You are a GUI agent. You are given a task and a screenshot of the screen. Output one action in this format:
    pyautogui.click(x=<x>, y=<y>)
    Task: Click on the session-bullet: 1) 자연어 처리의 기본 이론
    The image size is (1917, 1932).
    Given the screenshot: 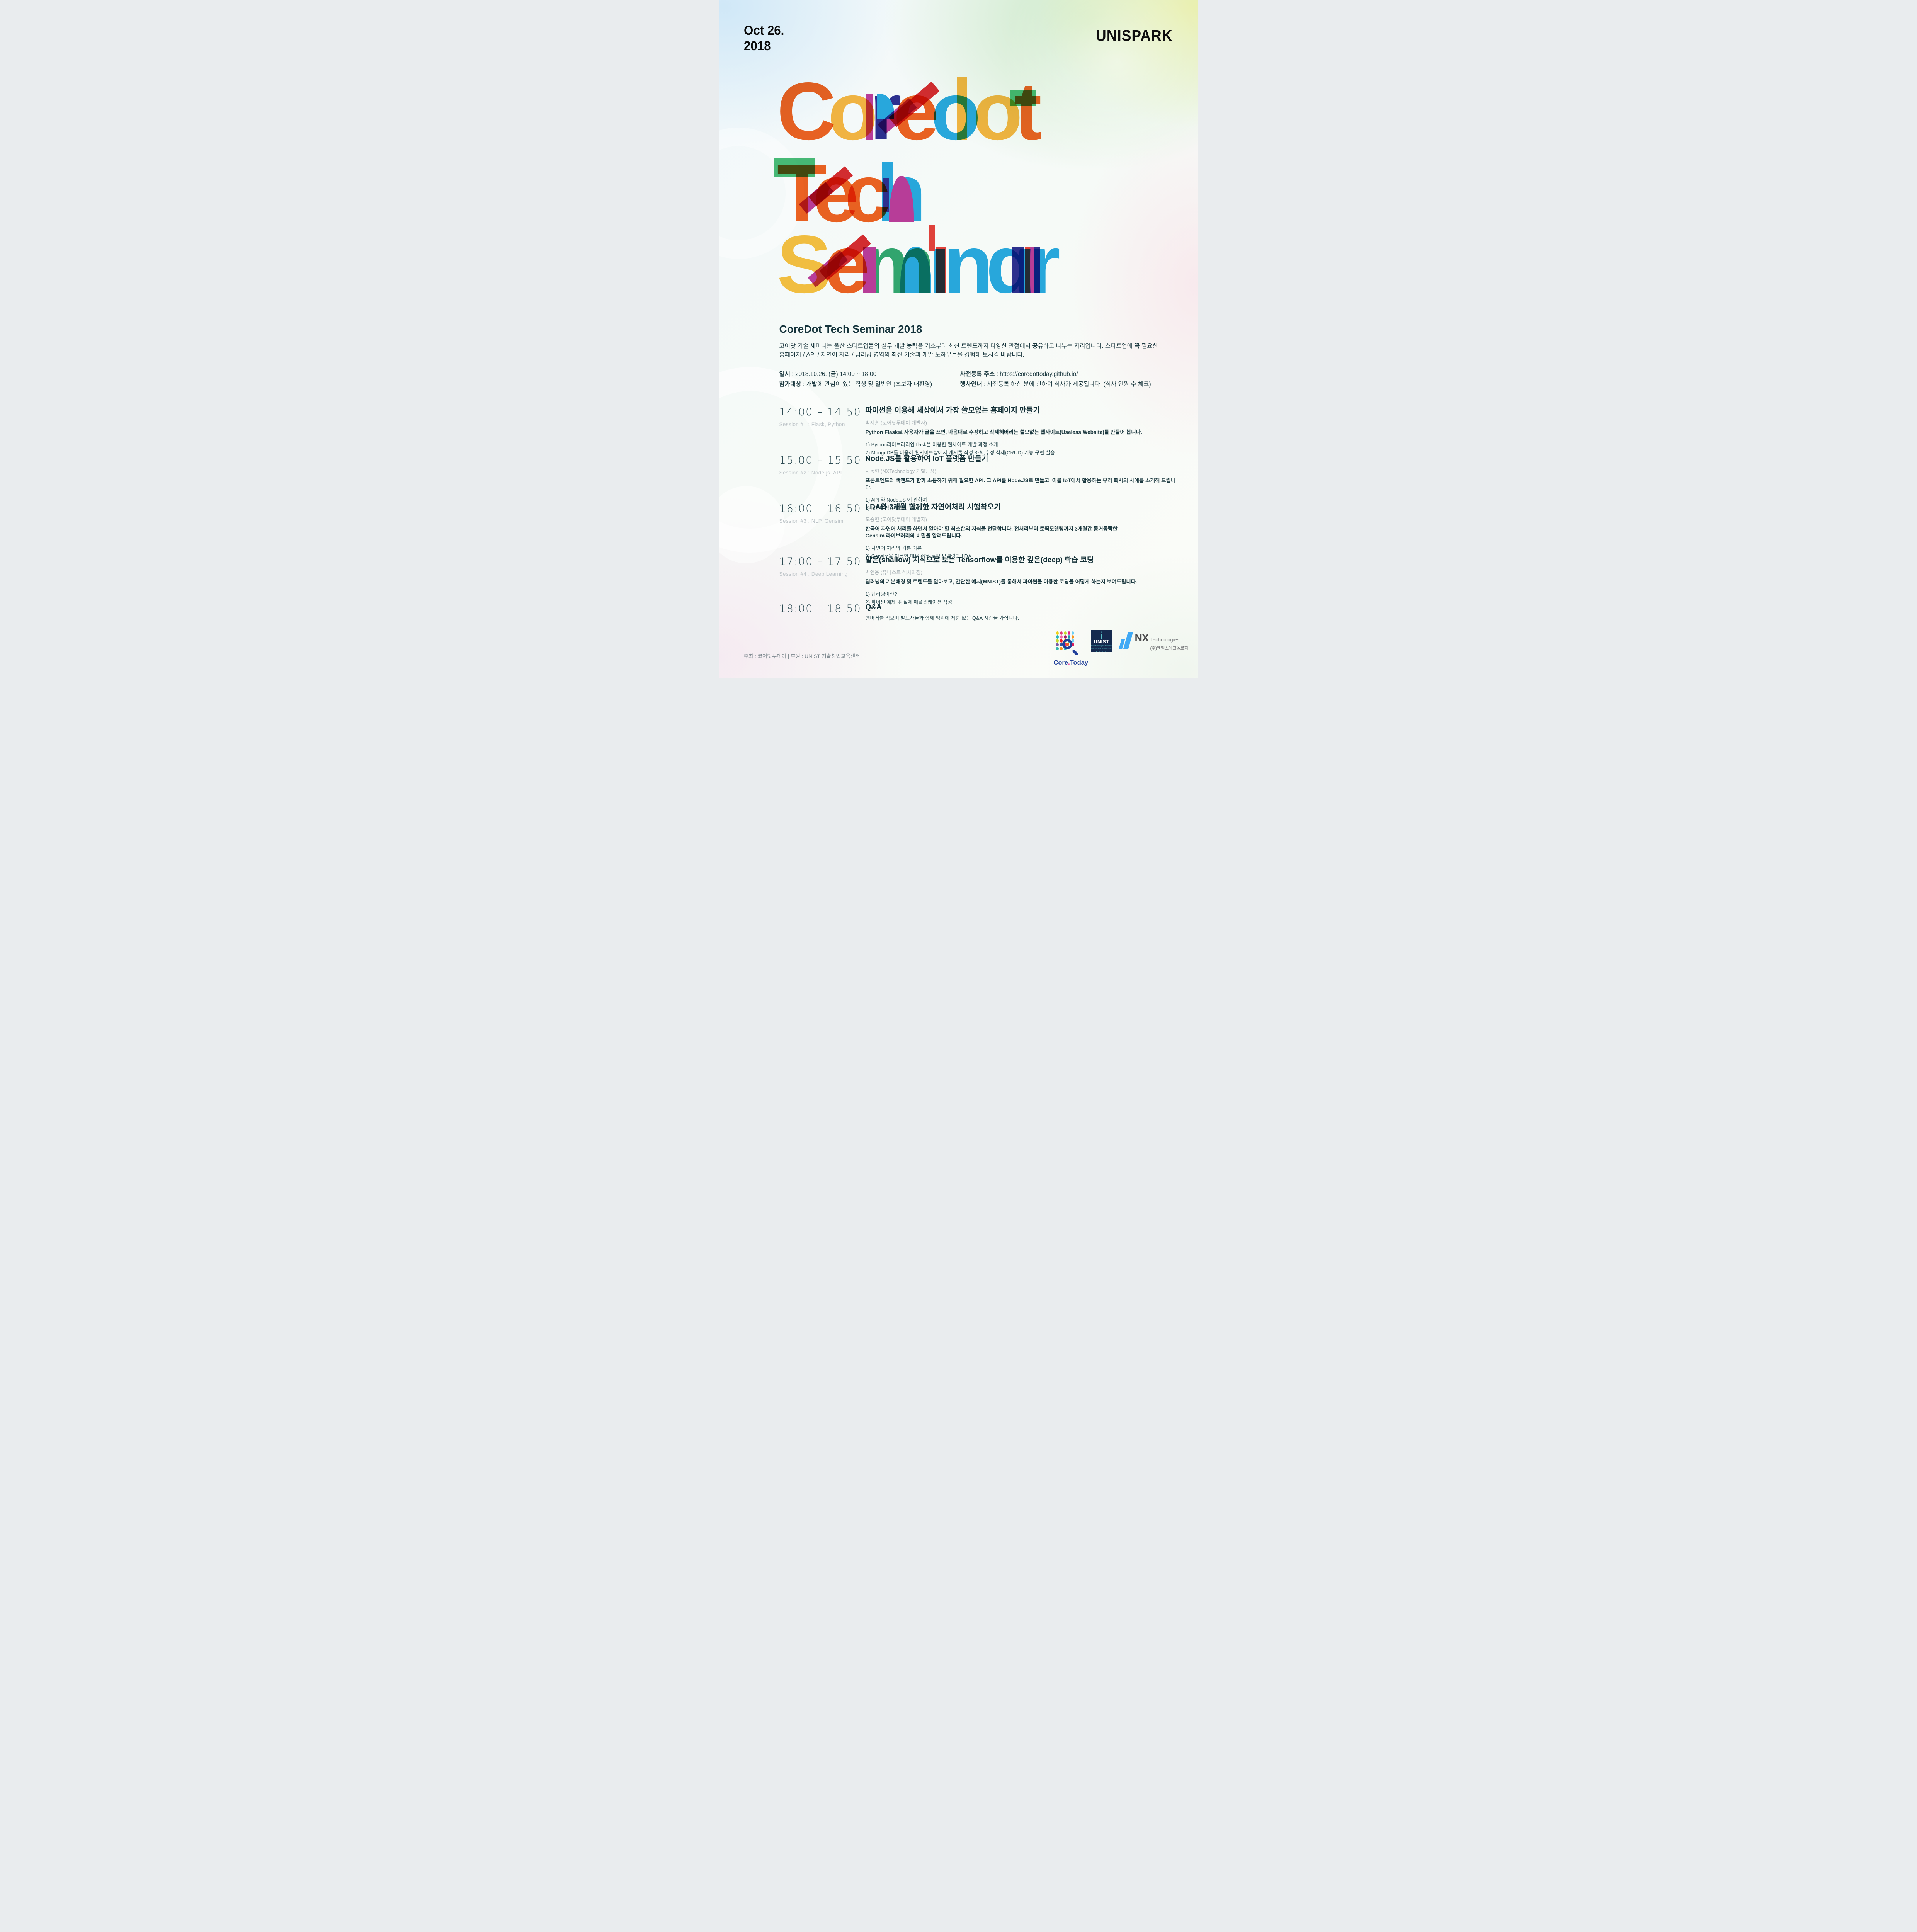 What is the action you would take?
    pyautogui.click(x=894, y=548)
    